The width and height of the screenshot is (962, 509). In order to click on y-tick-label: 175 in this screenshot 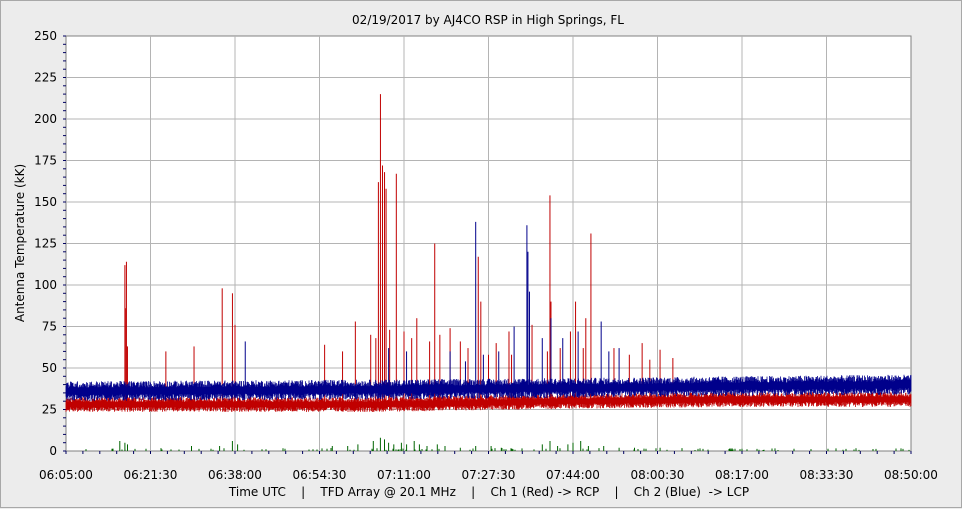, I will do `click(45, 161)`.